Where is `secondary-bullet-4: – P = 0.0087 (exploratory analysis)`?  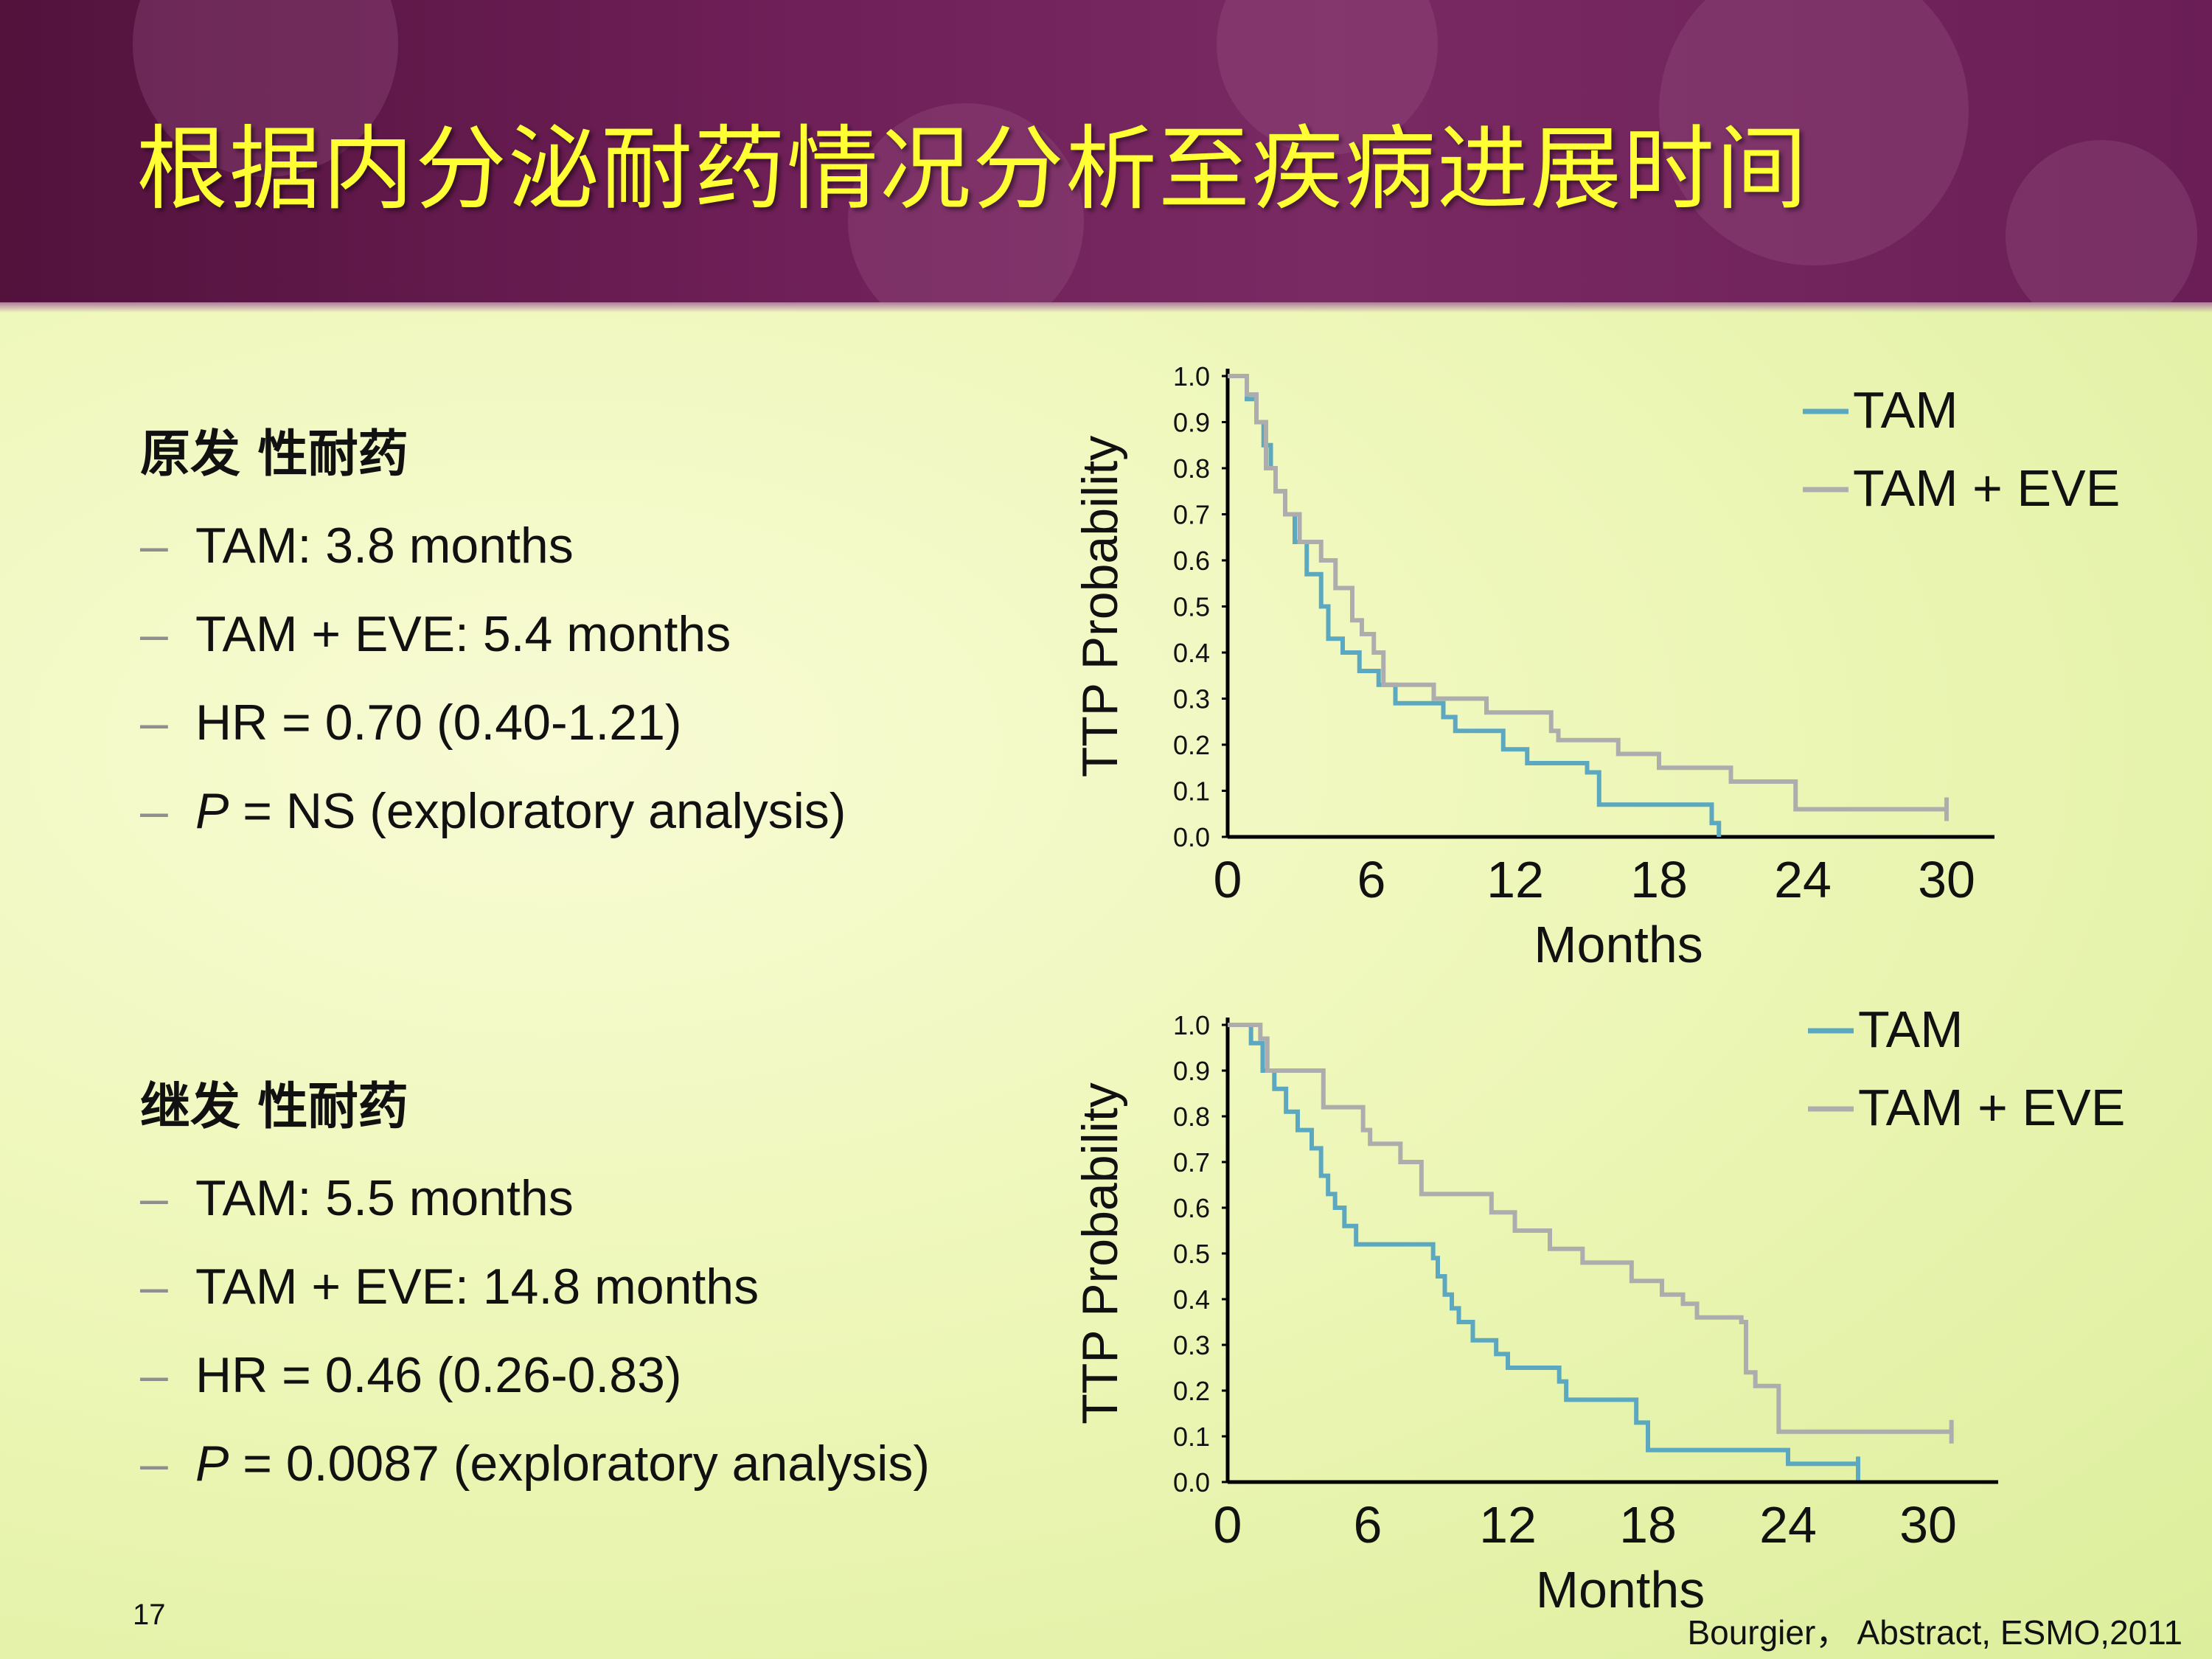
secondary-bullet-4: – P = 0.0087 (exploratory analysis) is located at coordinates (535, 1463).